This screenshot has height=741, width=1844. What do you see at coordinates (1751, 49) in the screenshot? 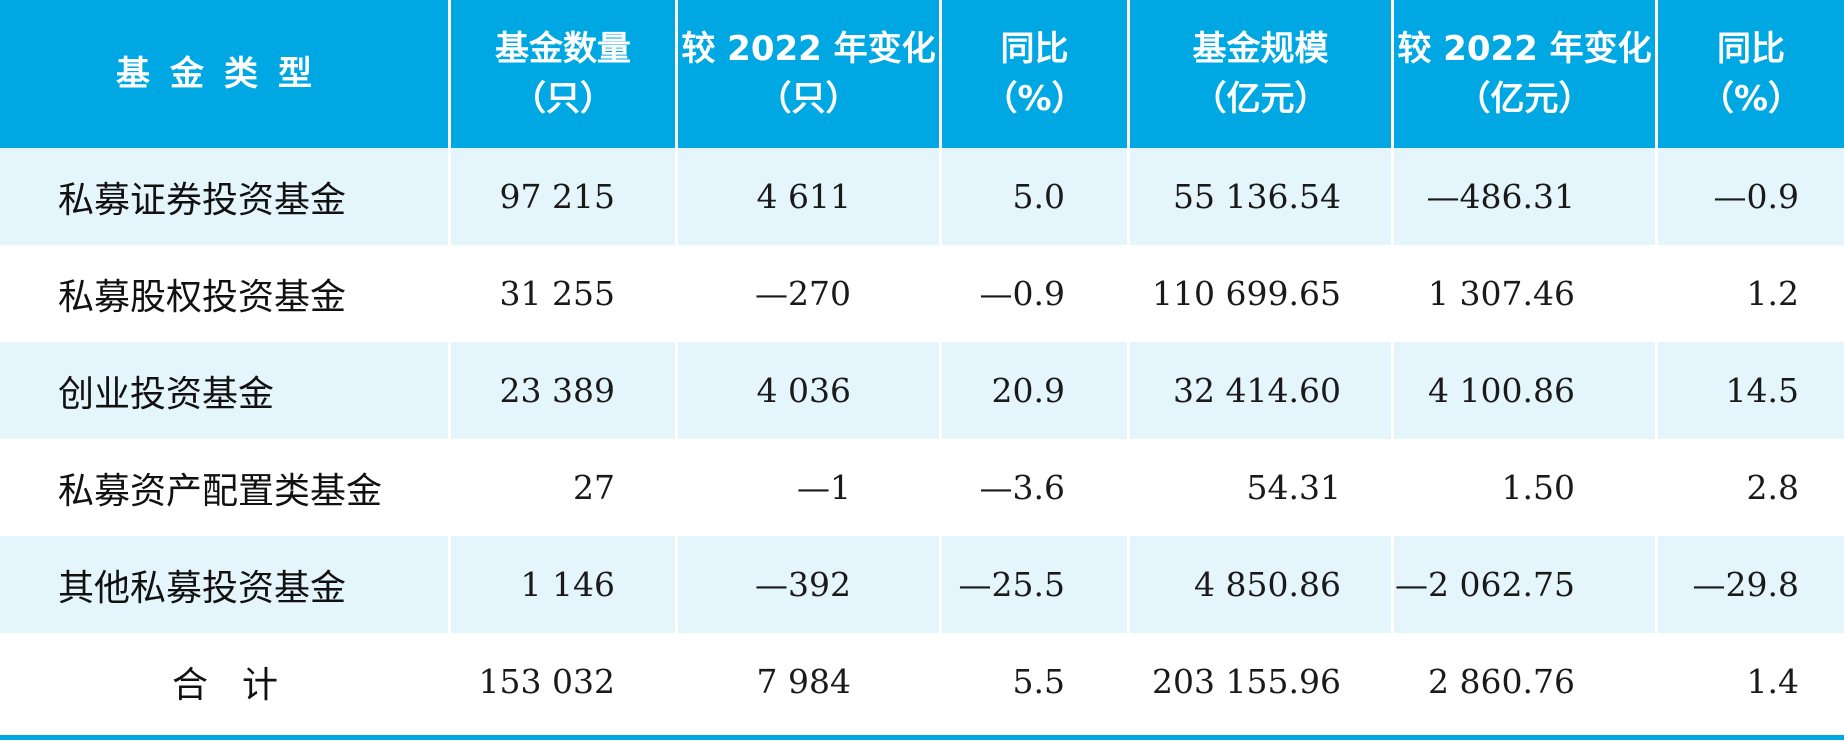
I see `header-scale-yoy-label: 同比` at bounding box center [1751, 49].